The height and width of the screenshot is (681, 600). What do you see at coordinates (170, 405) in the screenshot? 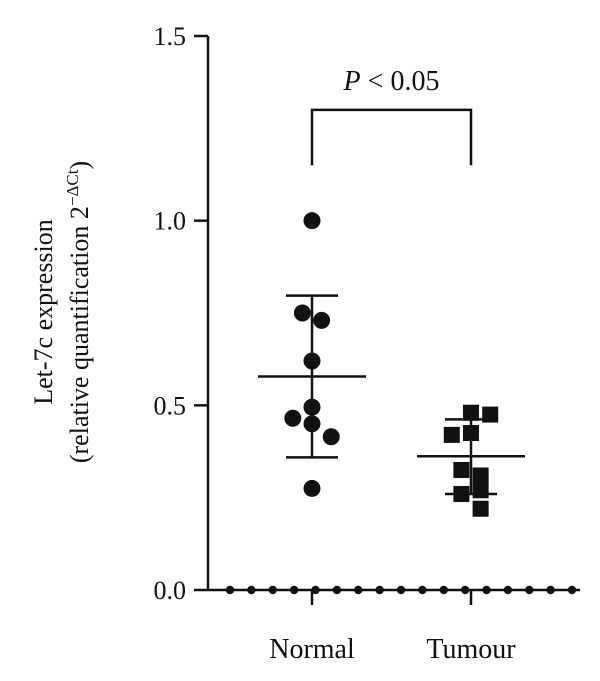
I see `y-tick-label: 0.5` at bounding box center [170, 405].